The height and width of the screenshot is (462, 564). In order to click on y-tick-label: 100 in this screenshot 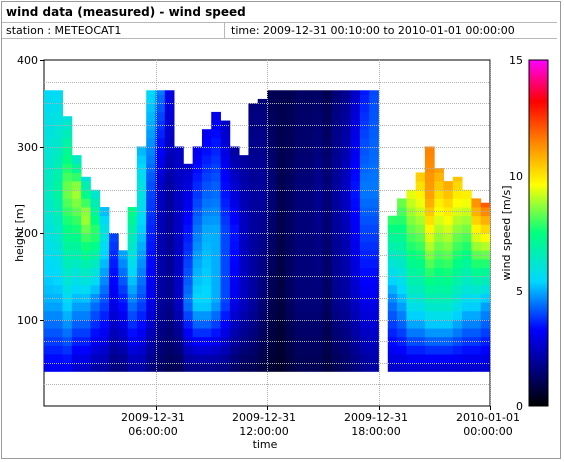, I will do `click(27, 320)`.